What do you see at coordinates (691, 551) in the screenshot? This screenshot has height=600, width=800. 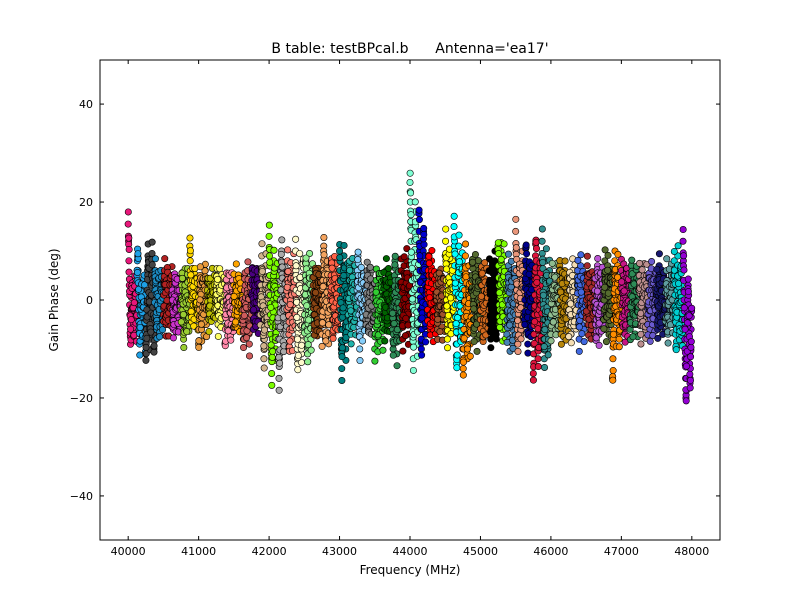 I see `x-tick-label: 48000` at bounding box center [691, 551].